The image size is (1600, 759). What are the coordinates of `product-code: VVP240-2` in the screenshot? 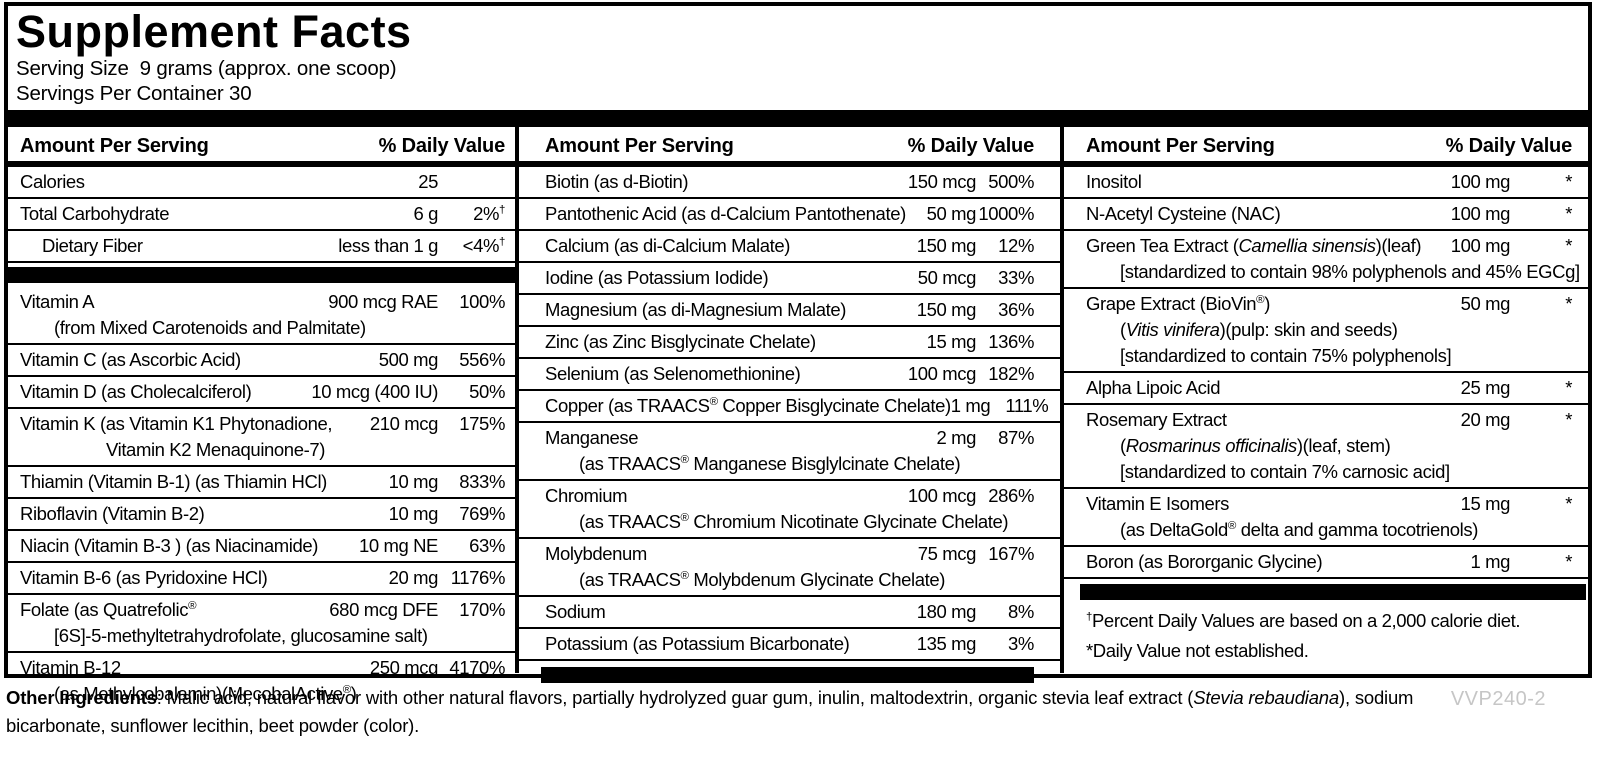 It's located at (1498, 699).